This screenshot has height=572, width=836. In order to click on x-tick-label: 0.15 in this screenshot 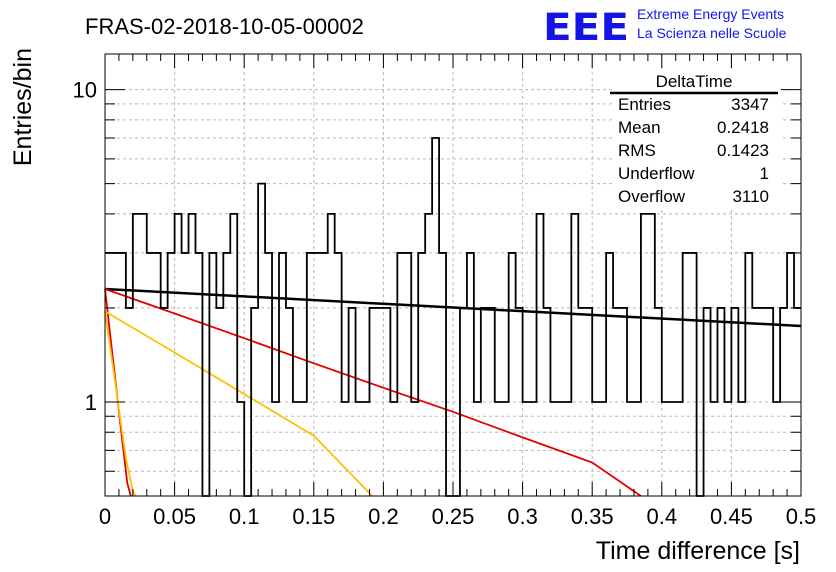, I will do `click(313, 516)`.